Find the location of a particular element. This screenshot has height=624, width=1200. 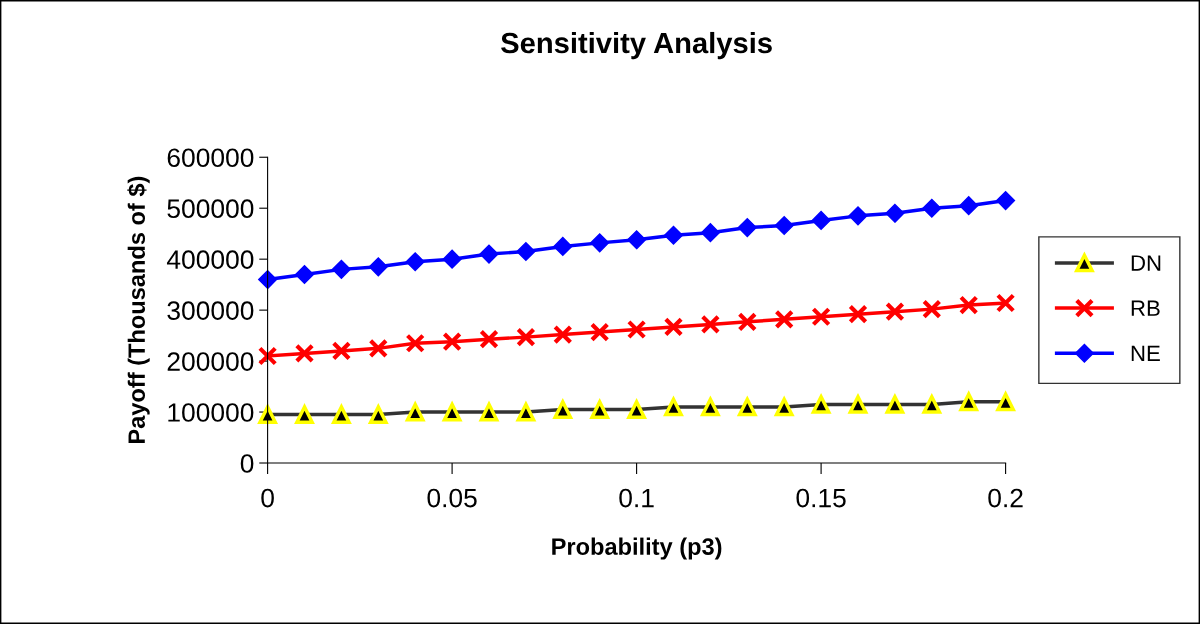

y-axis-title: Payoff (Thousands of $) is located at coordinates (138, 309).